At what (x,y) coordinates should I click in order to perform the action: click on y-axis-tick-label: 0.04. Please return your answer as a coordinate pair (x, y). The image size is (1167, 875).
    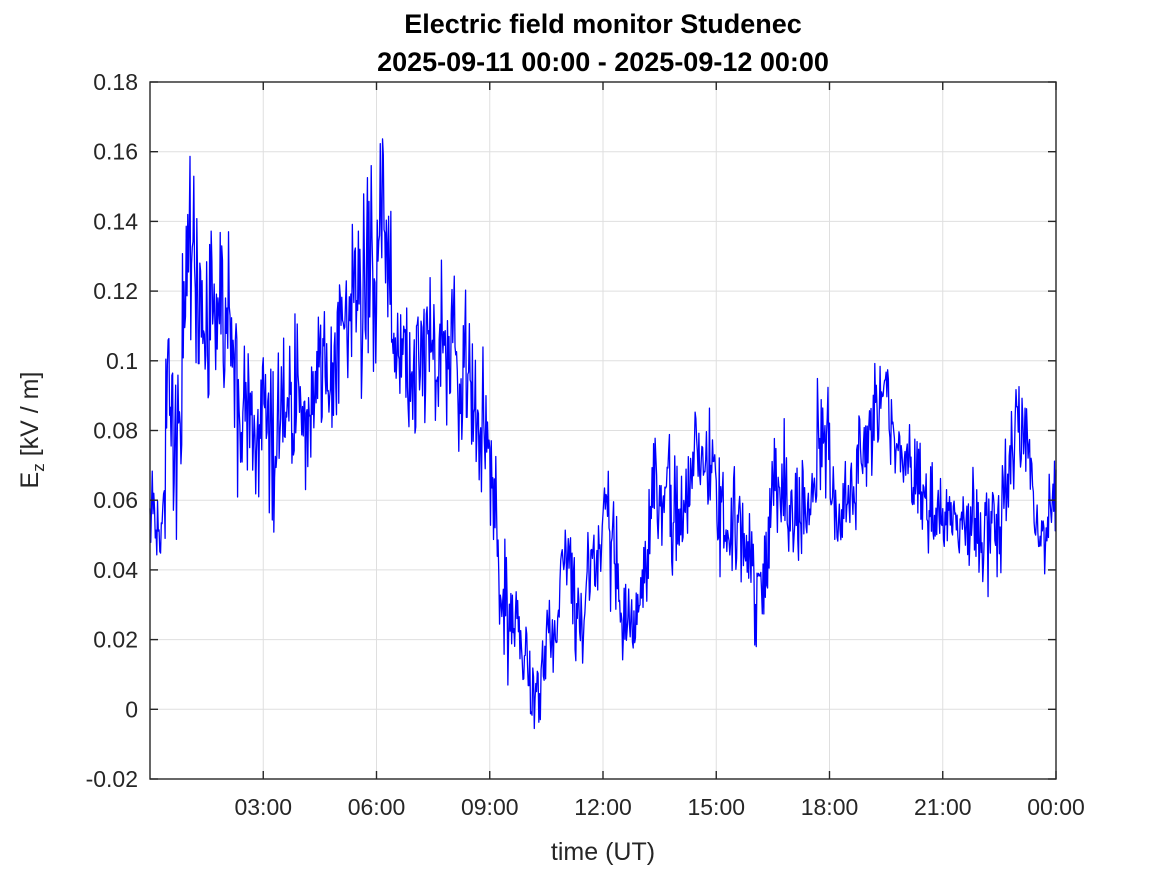
    Looking at the image, I should click on (115, 570).